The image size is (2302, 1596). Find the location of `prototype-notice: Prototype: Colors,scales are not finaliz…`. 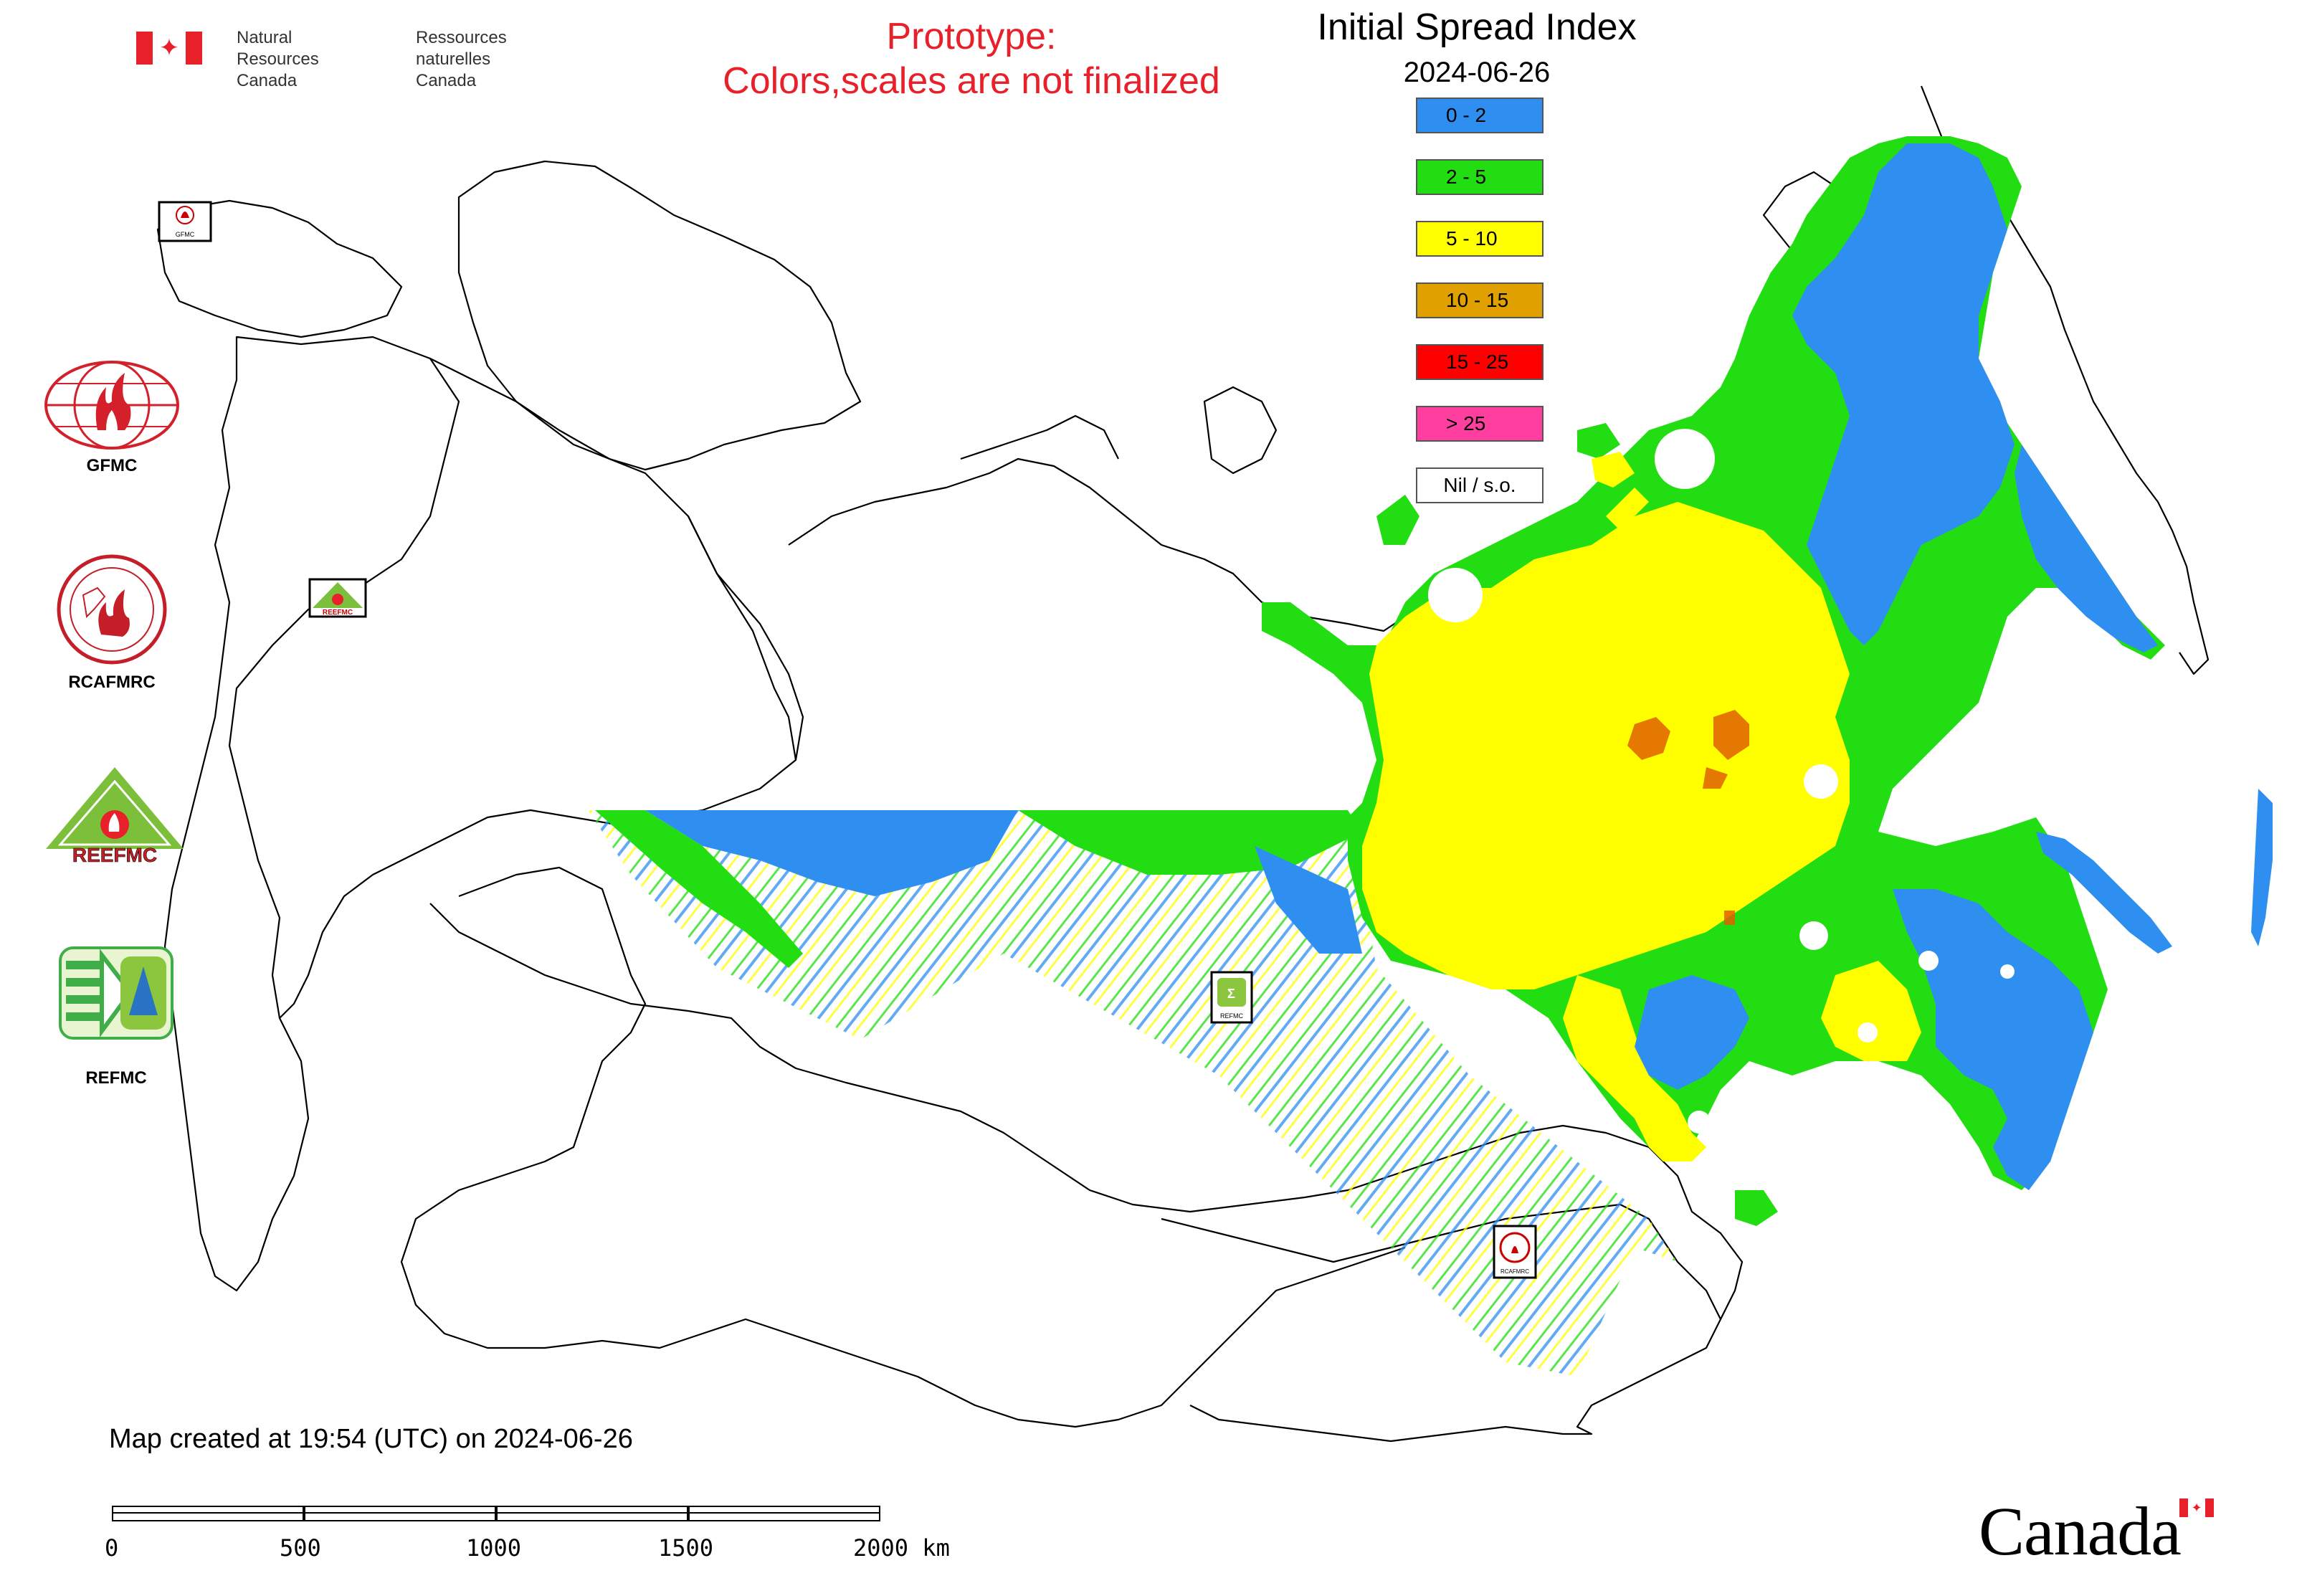

prototype-notice: Prototype: Colors,scales are not finaliz… is located at coordinates (971, 58).